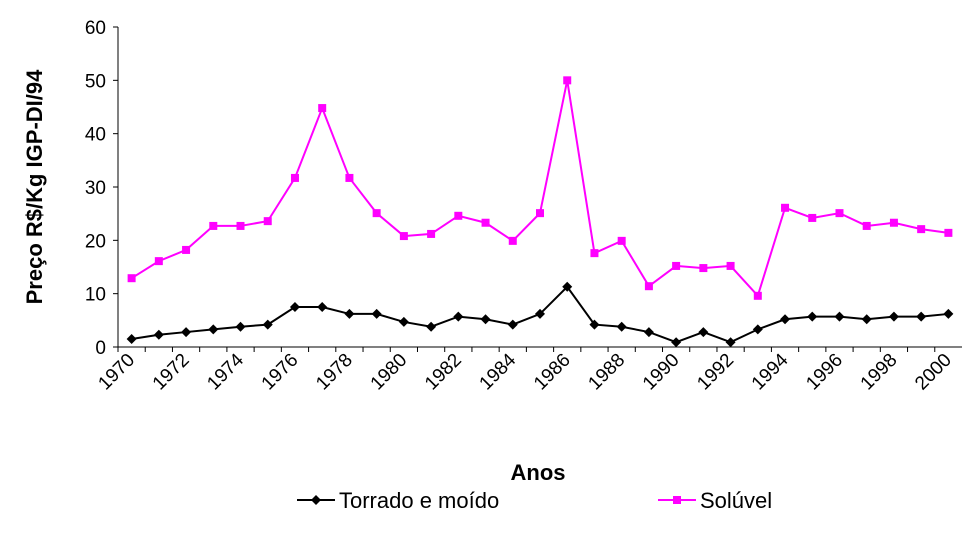 The image size is (965, 543). I want to click on y-axis-title: Preço R$/Kg IGP-DI/94, so click(34, 187).